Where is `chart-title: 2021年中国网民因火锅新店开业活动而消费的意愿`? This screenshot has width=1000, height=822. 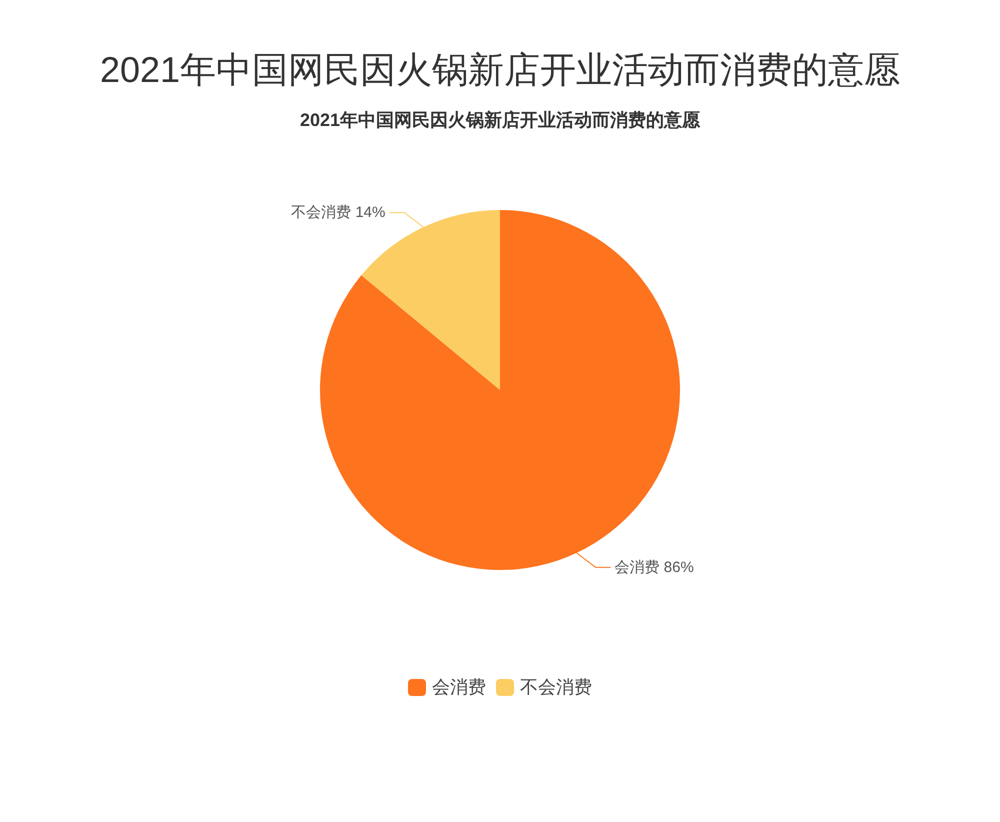
chart-title: 2021年中国网民因火锅新店开业活动而消费的意愿 is located at coordinates (500, 70).